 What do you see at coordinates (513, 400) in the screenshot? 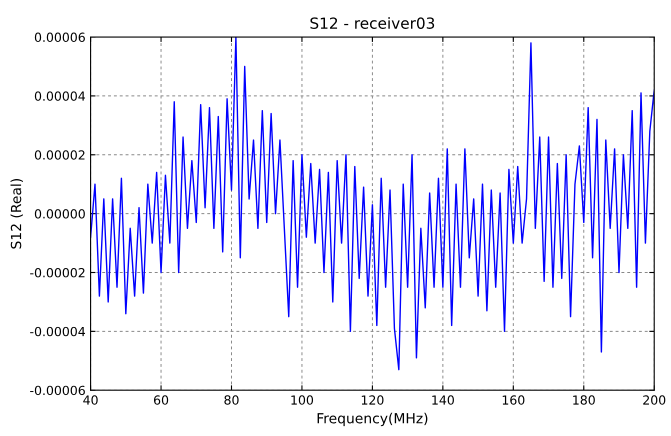
I see `x-tick-label: 160` at bounding box center [513, 400].